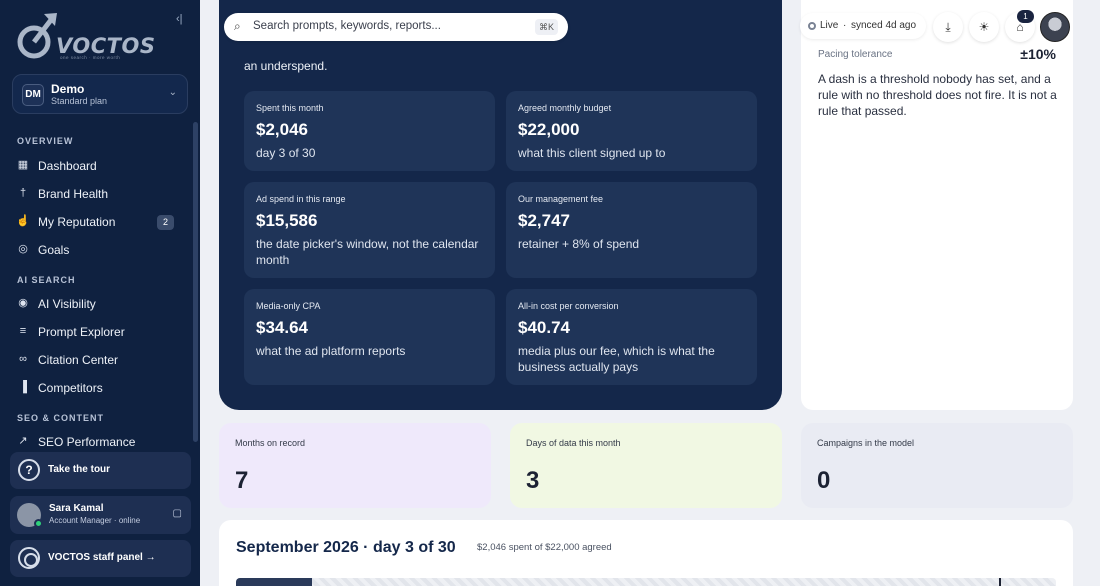 The height and width of the screenshot is (586, 1100). What do you see at coordinates (98, 388) in the screenshot?
I see `sidebar-item-competitors: ▐ Competitors` at bounding box center [98, 388].